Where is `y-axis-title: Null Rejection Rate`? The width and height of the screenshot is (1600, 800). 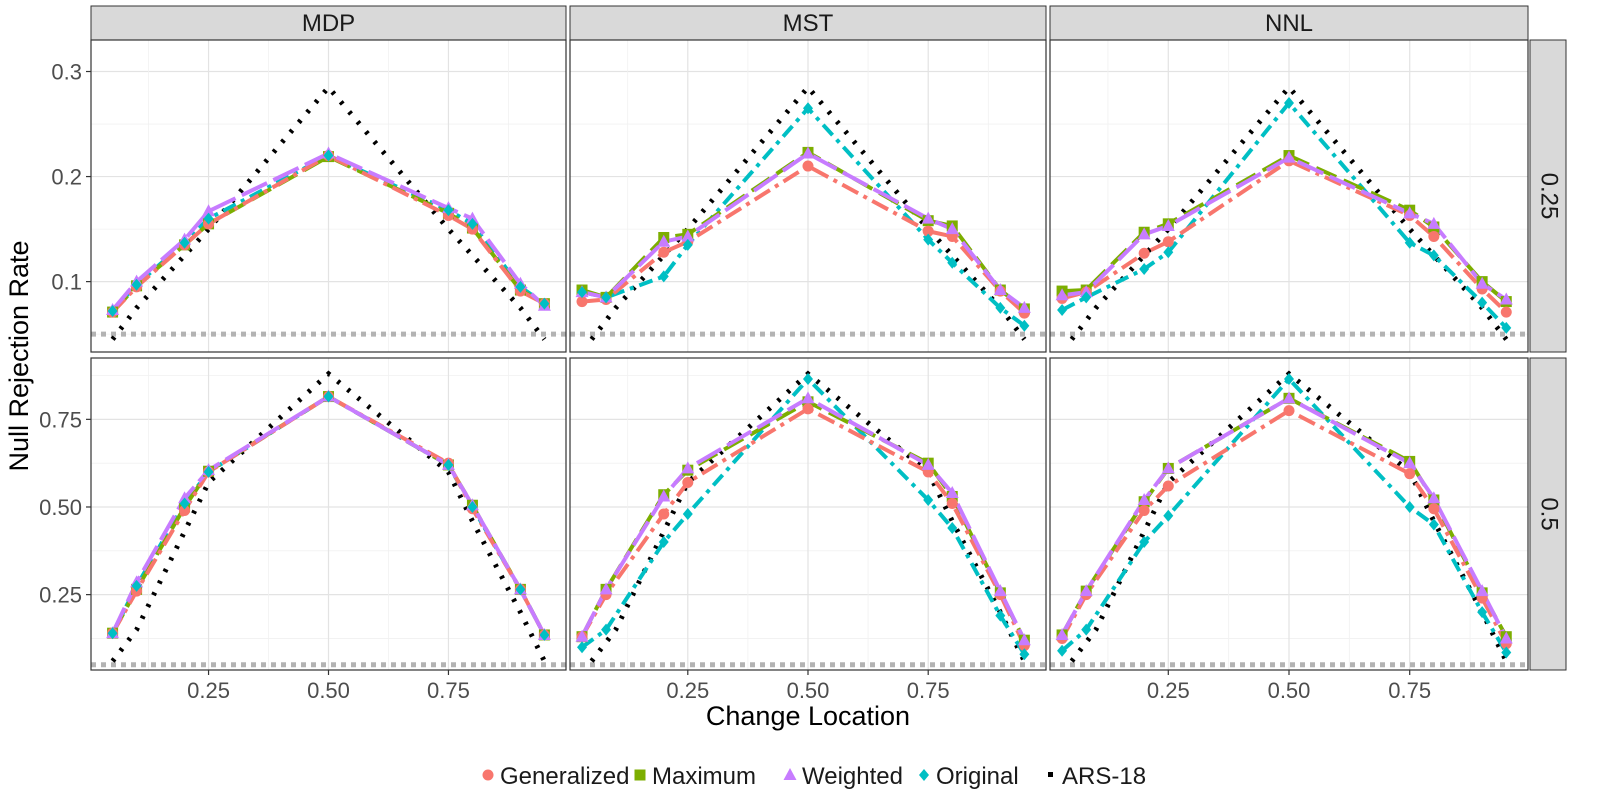 y-axis-title: Null Rejection Rate is located at coordinates (19, 355).